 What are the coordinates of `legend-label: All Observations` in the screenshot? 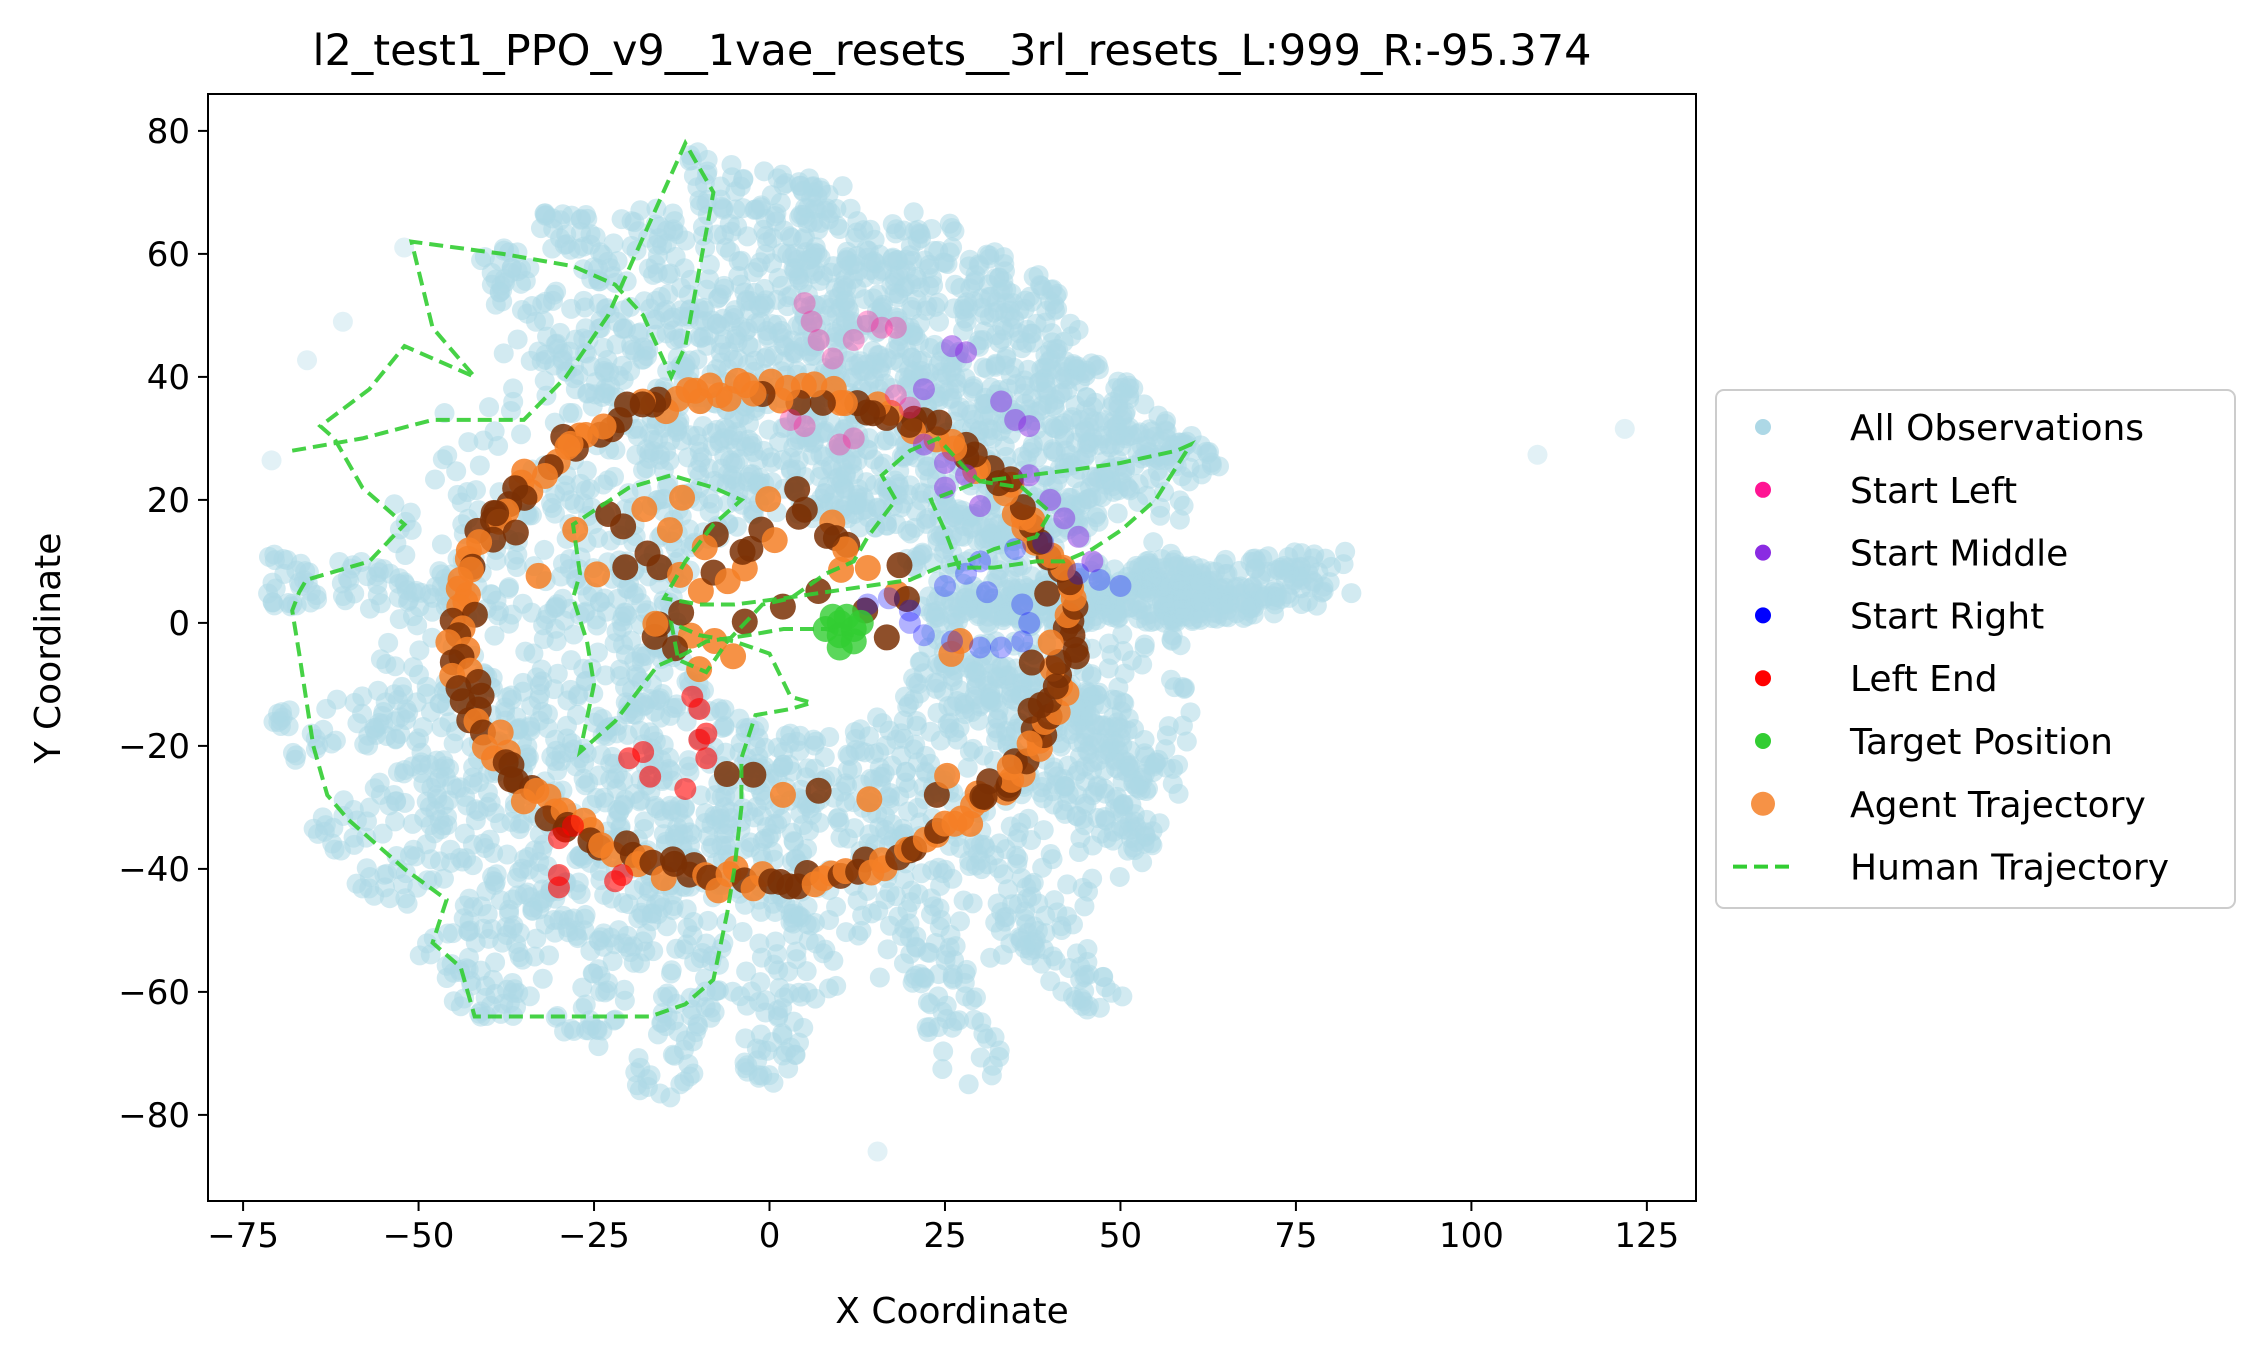 It's located at (1997, 428).